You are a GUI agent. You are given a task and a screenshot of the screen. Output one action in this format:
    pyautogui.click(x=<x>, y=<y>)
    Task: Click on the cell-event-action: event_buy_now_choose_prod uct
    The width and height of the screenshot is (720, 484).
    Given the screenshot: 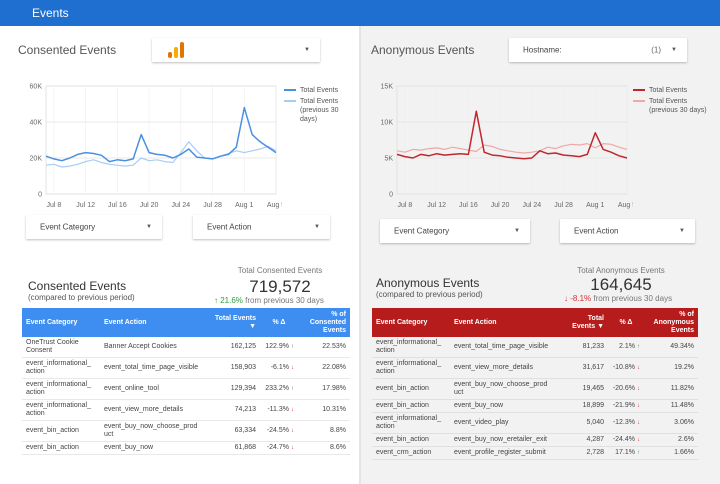 What is the action you would take?
    pyautogui.click(x=154, y=431)
    